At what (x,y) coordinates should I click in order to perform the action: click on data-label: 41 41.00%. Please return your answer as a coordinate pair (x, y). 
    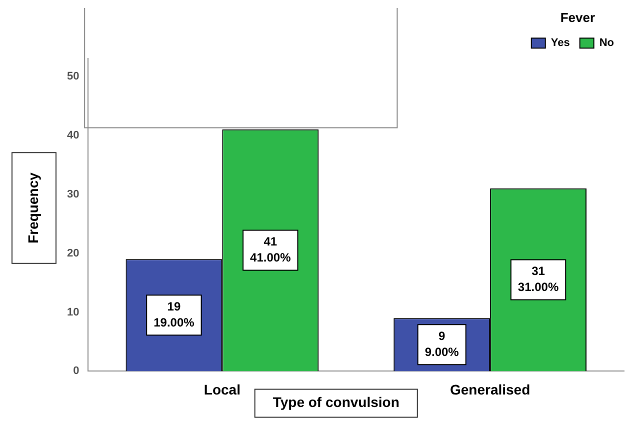
    Looking at the image, I should click on (271, 249).